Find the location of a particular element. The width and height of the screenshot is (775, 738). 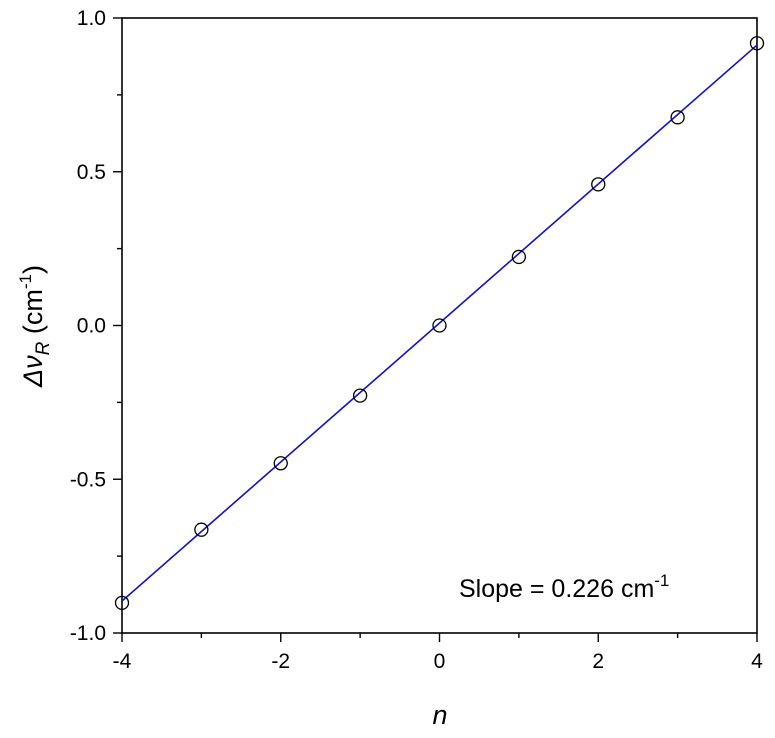

y-tick-label: 0.0 is located at coordinates (91, 326).